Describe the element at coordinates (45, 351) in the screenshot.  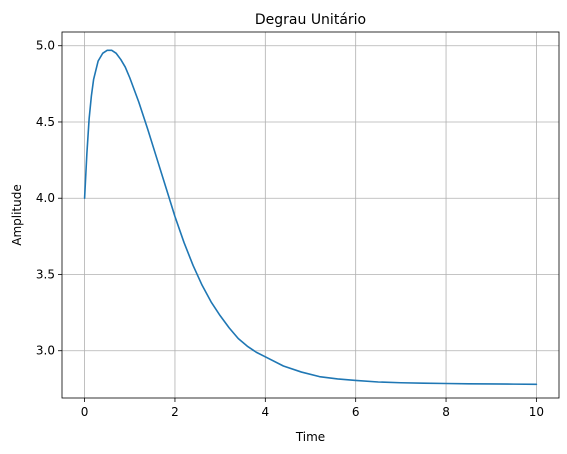
I see `y-tick-label: 3.0` at that location.